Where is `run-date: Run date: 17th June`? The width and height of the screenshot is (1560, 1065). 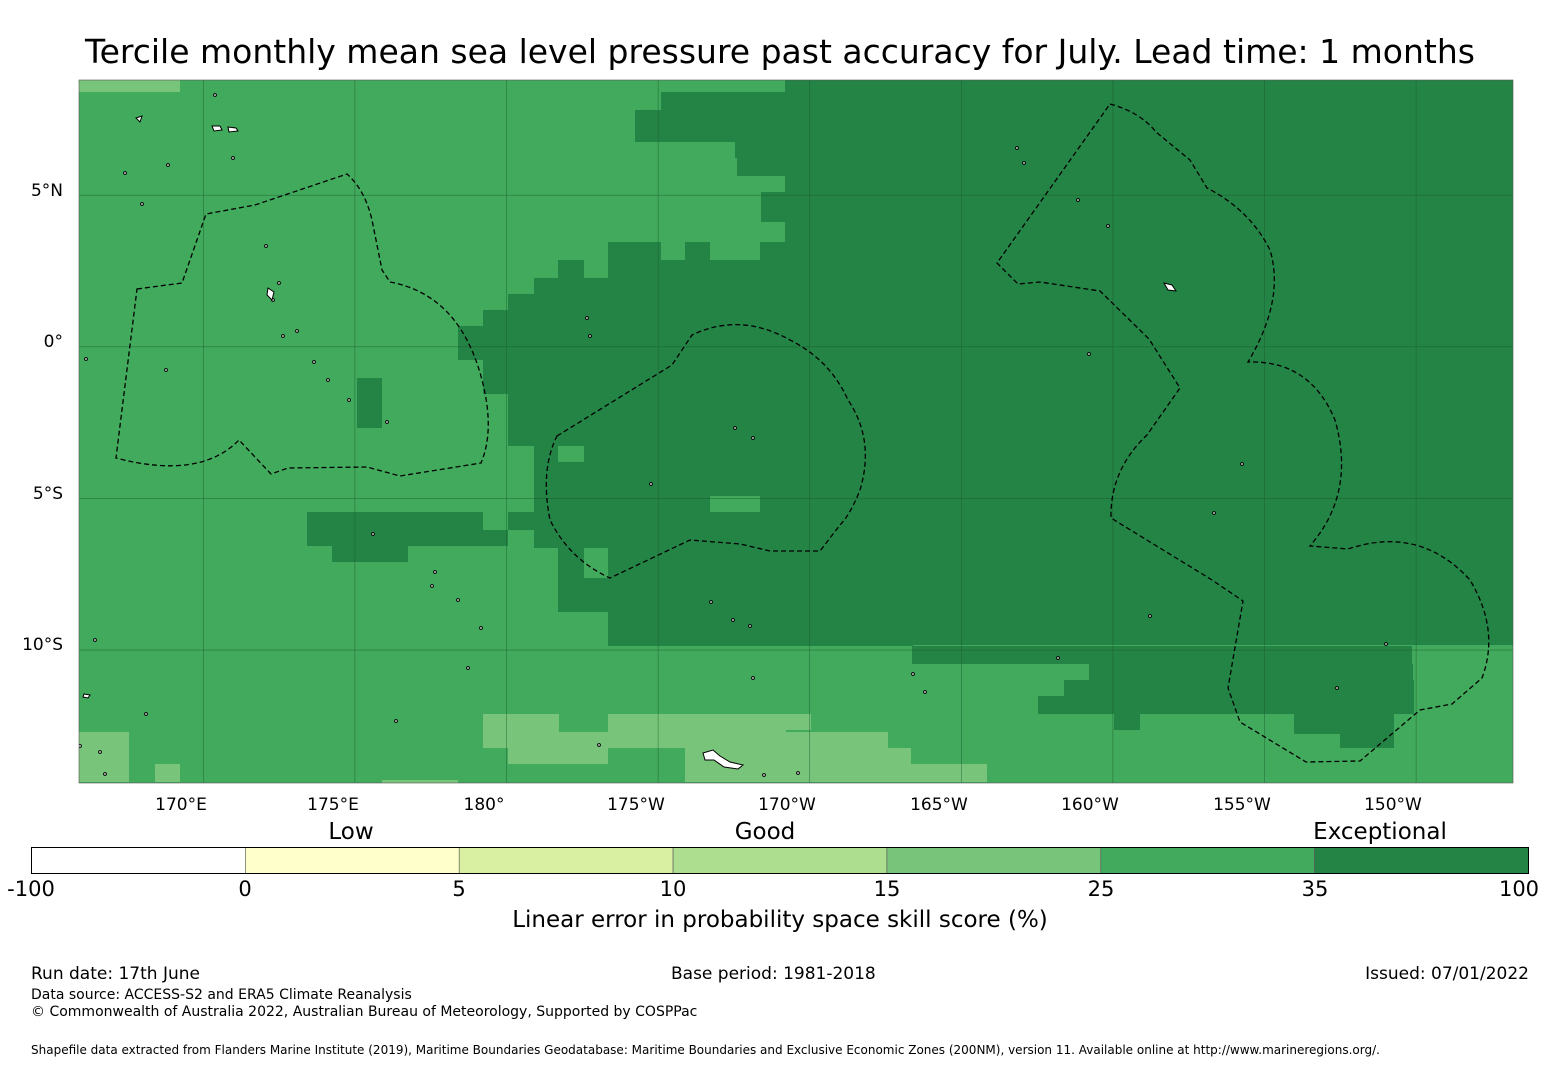
run-date: Run date: 17th June is located at coordinates (115, 974).